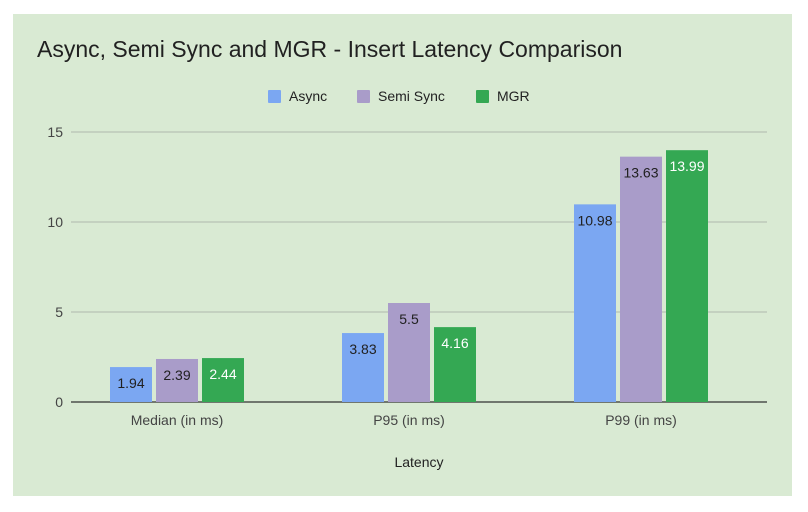 This screenshot has width=808, height=512. Describe the element at coordinates (482, 96) in the screenshot. I see `legend-swatch-mgr` at that location.